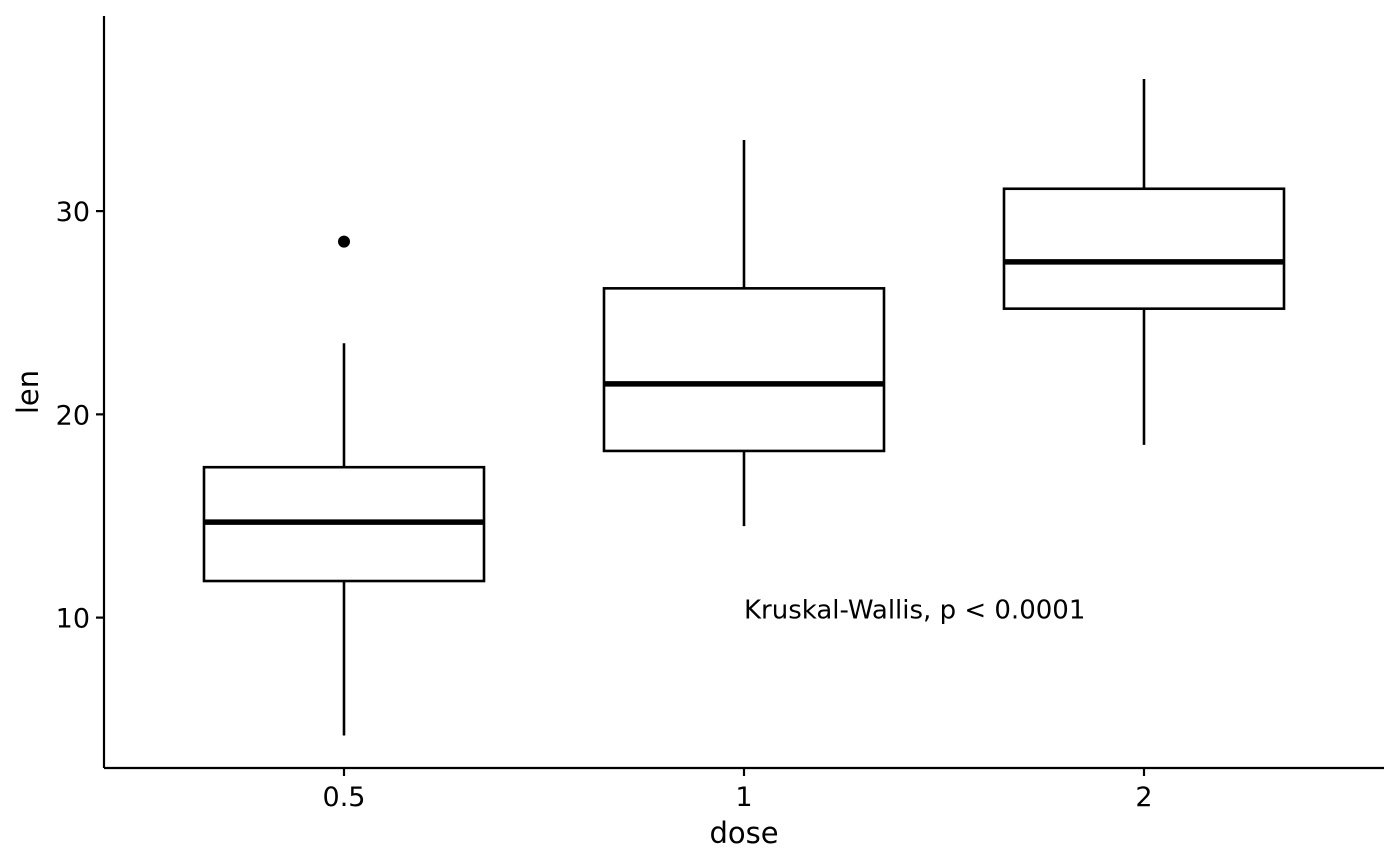 This screenshot has height=866, width=1400. I want to click on y-tick-label: 10, so click(73, 619).